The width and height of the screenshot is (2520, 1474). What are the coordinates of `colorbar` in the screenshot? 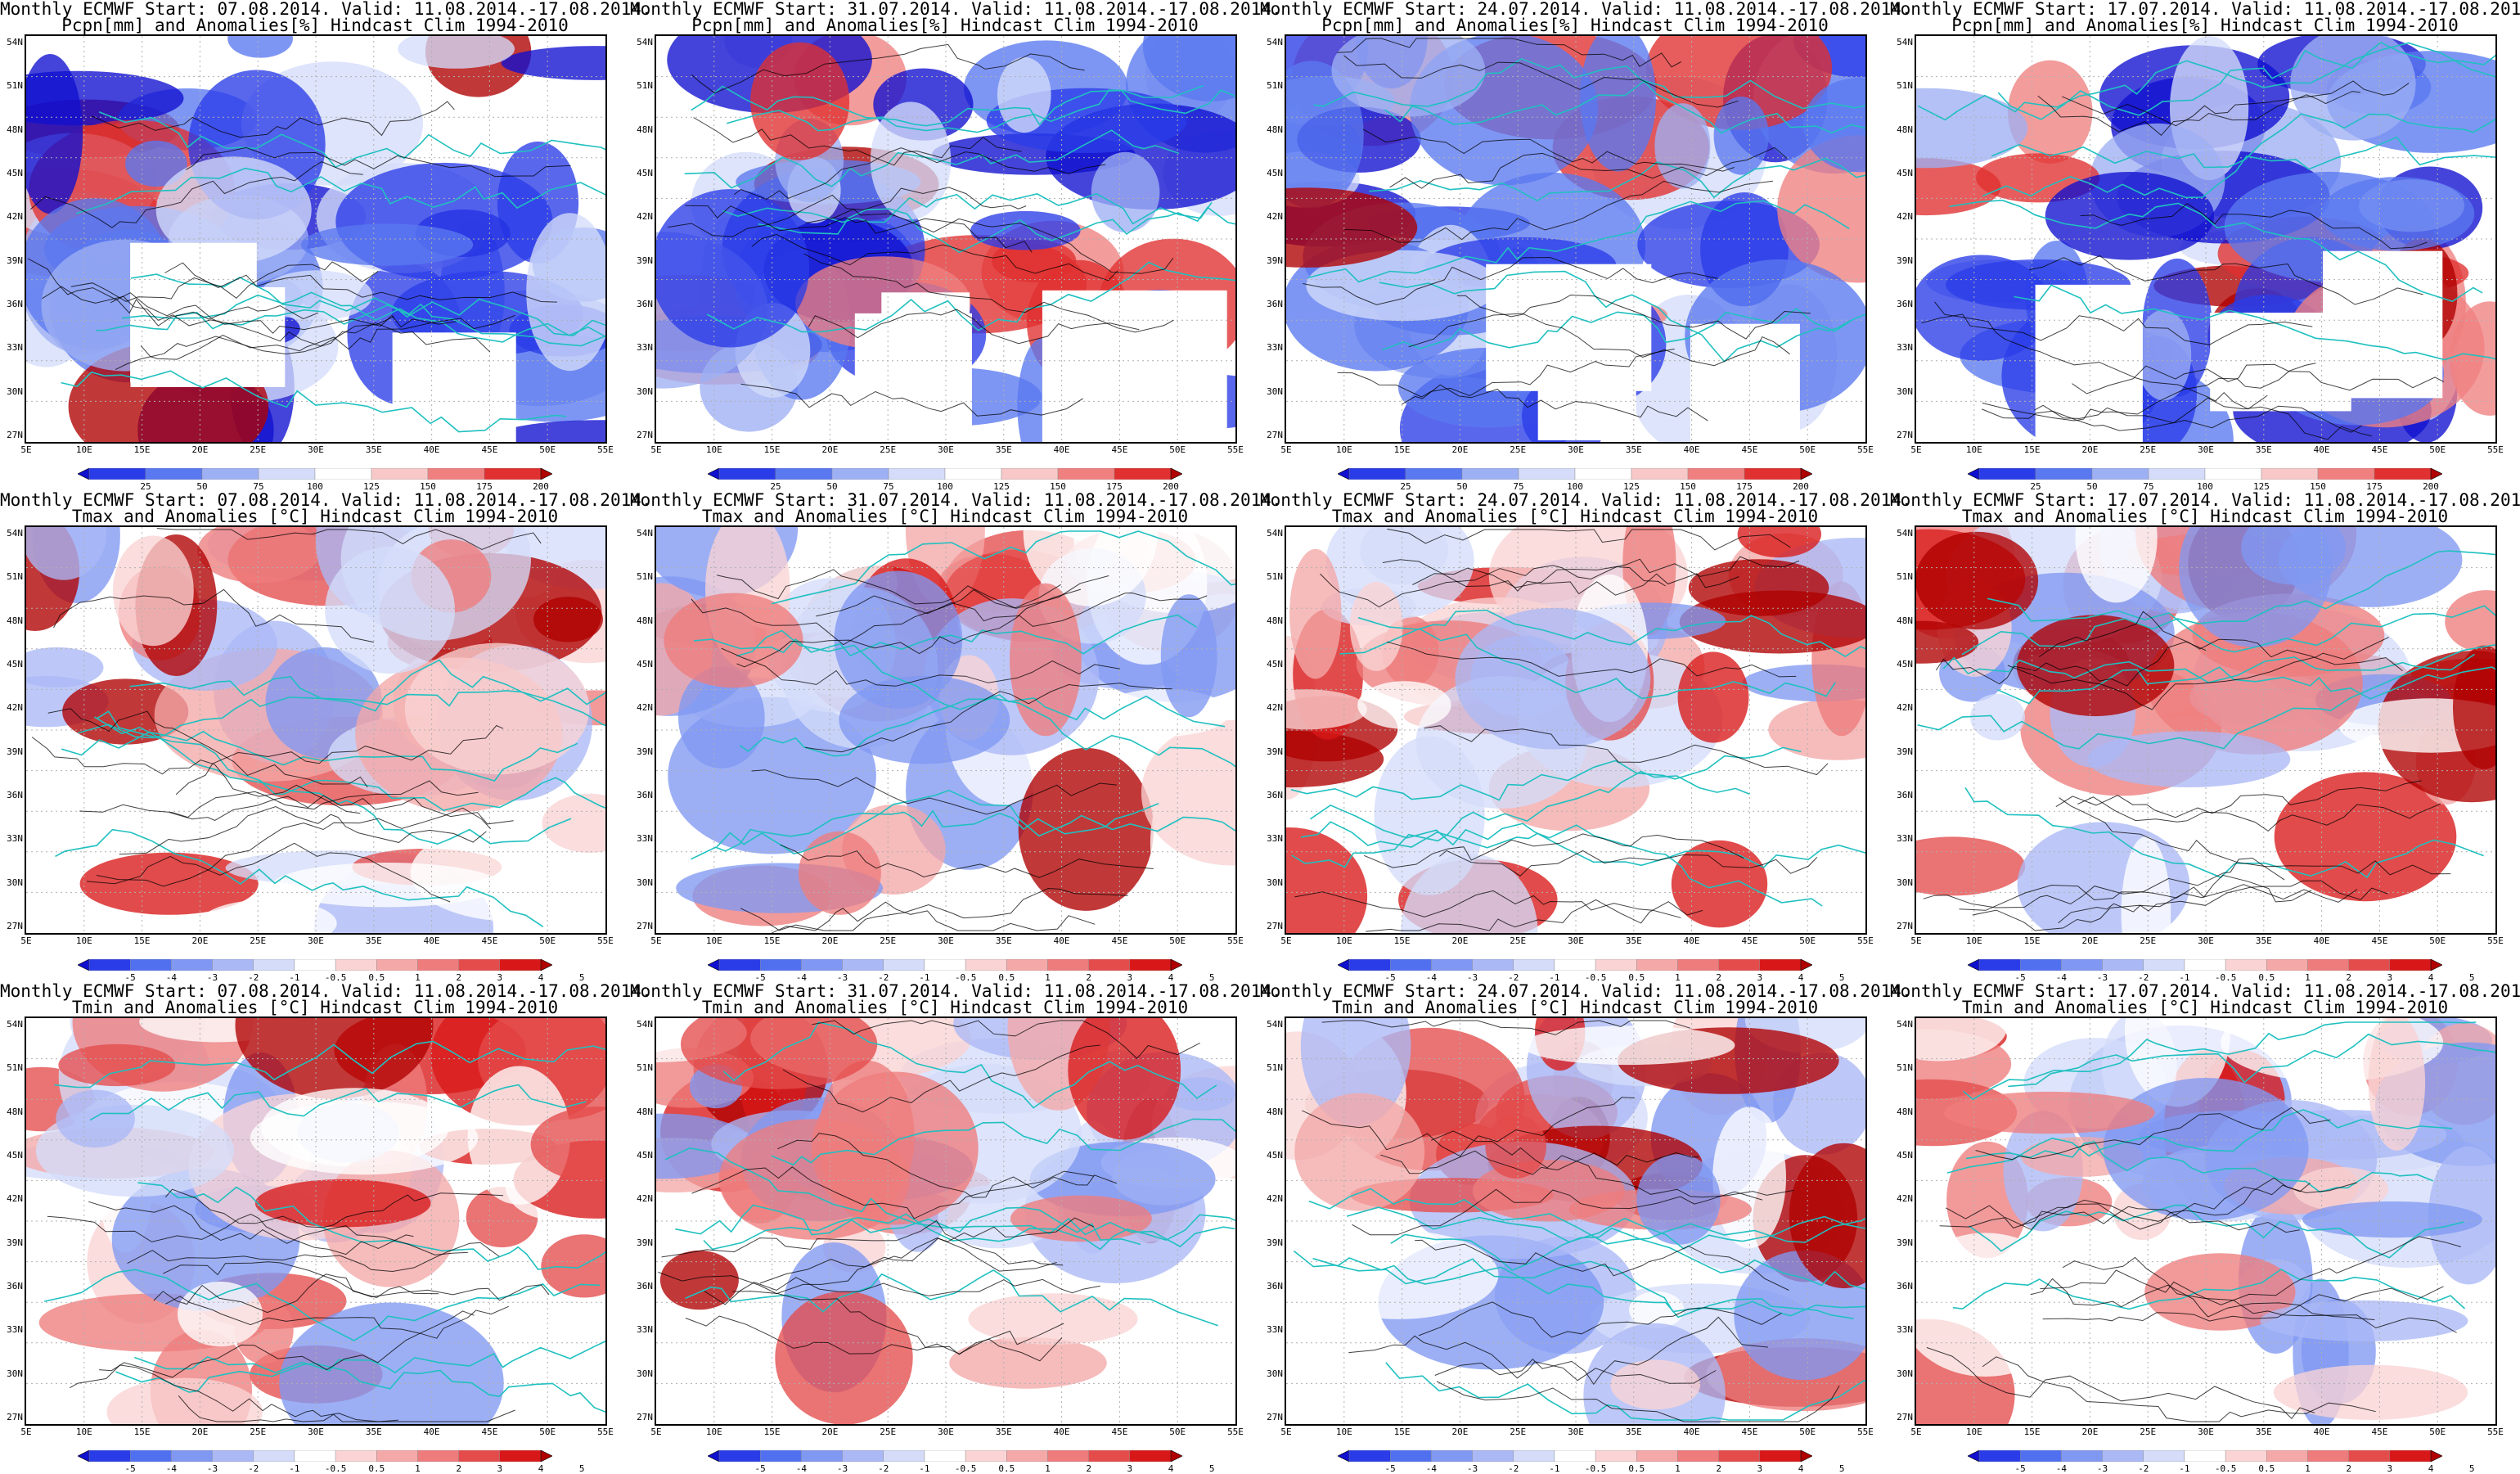 It's located at (2205, 1456).